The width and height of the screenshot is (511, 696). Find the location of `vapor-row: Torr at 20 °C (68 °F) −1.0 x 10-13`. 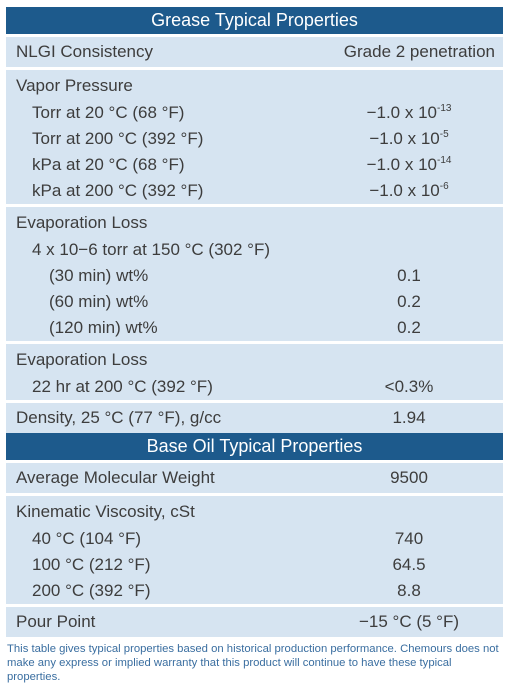

vapor-row: Torr at 20 °C (68 °F) −1.0 x 10-13 is located at coordinates (254, 113).